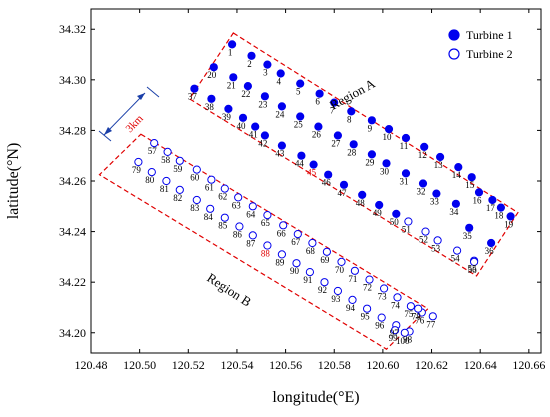  What do you see at coordinates (378, 213) in the screenshot?
I see `turbine-label-49: 49` at bounding box center [378, 213].